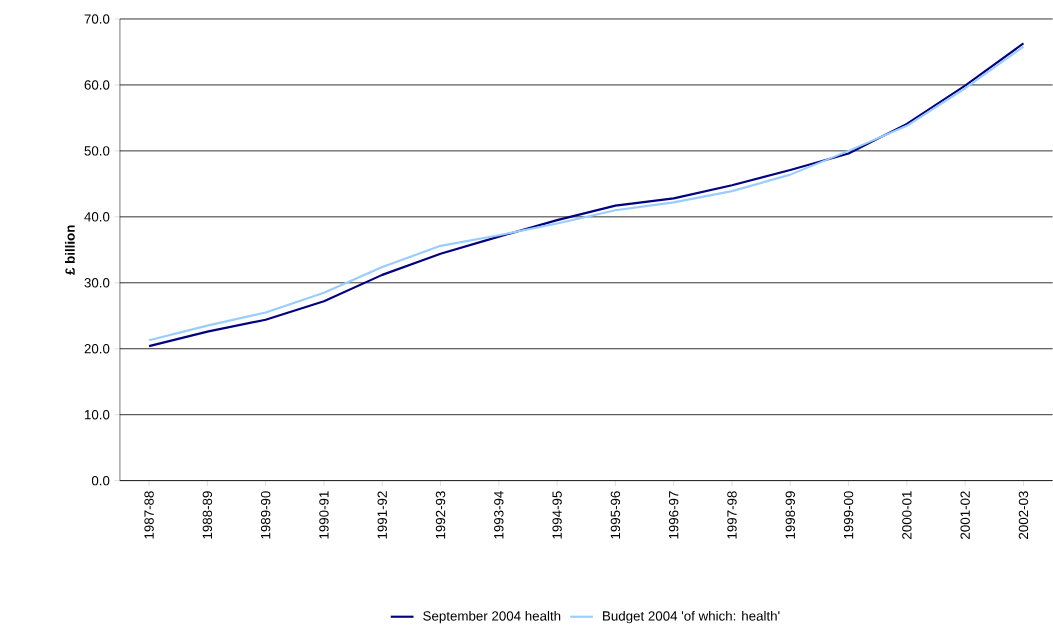  What do you see at coordinates (207, 515) in the screenshot?
I see `x-tick-label: 1988-89` at bounding box center [207, 515].